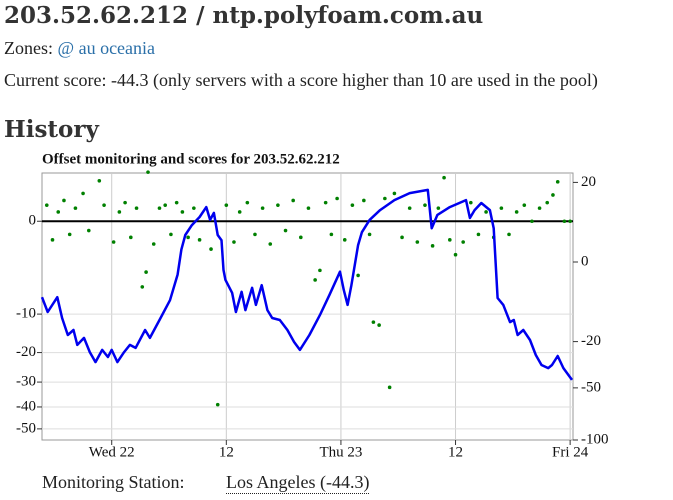 This screenshot has height=500, width=673. Describe the element at coordinates (588, 182) in the screenshot. I see `y2-tick-label: 20` at that location.